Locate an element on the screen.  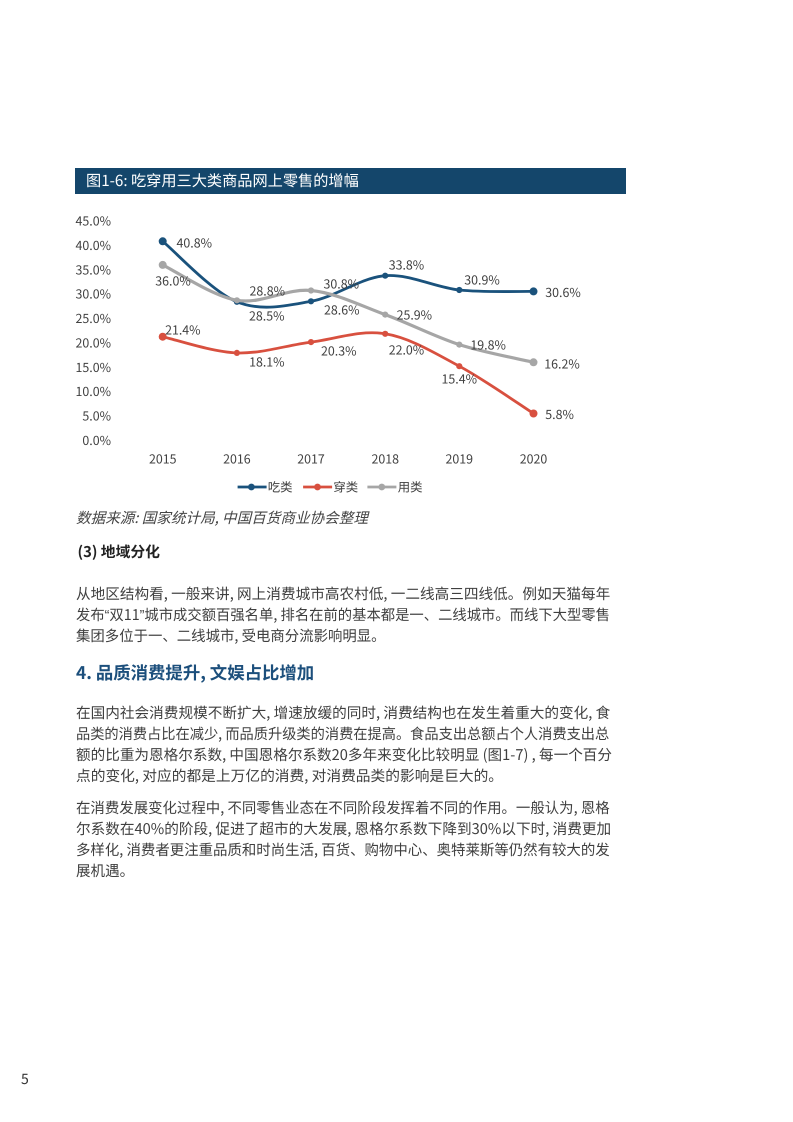
svg-text: 20.3% is located at coordinates (339, 351).